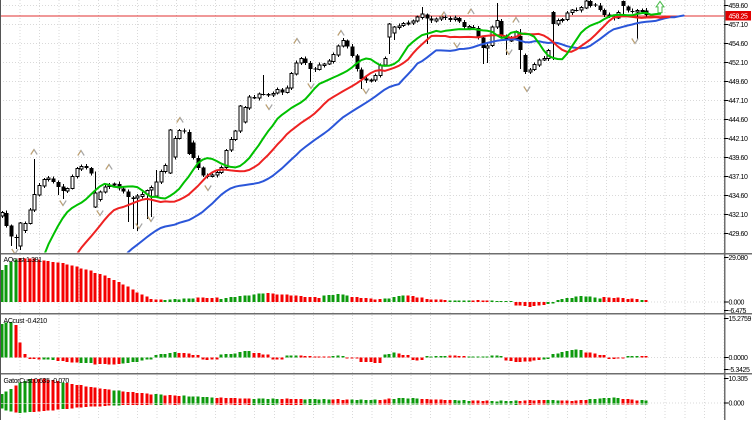 This screenshot has width=752, height=425. Describe the element at coordinates (739, 215) in the screenshot. I see `svg-text: 432.10` at that location.